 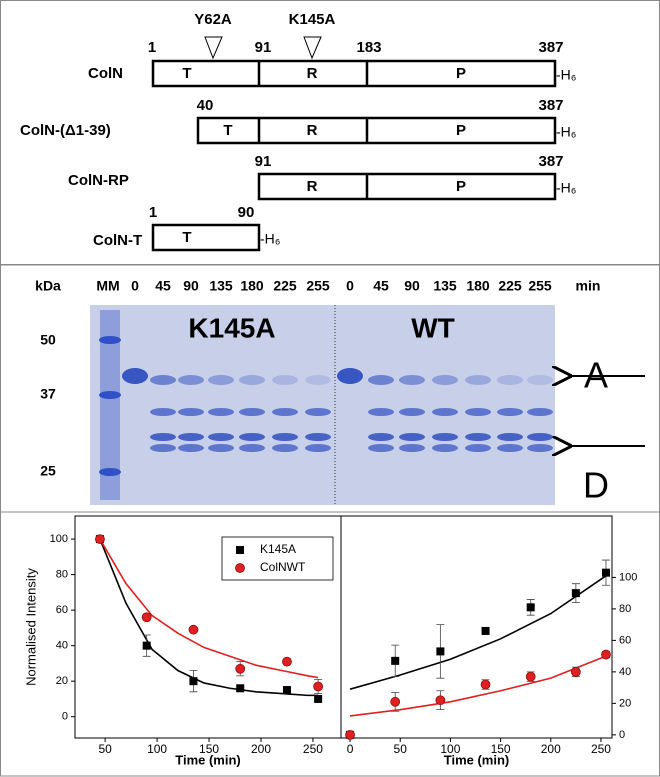 What do you see at coordinates (48, 286) in the screenshot?
I see `unit: kDa` at bounding box center [48, 286].